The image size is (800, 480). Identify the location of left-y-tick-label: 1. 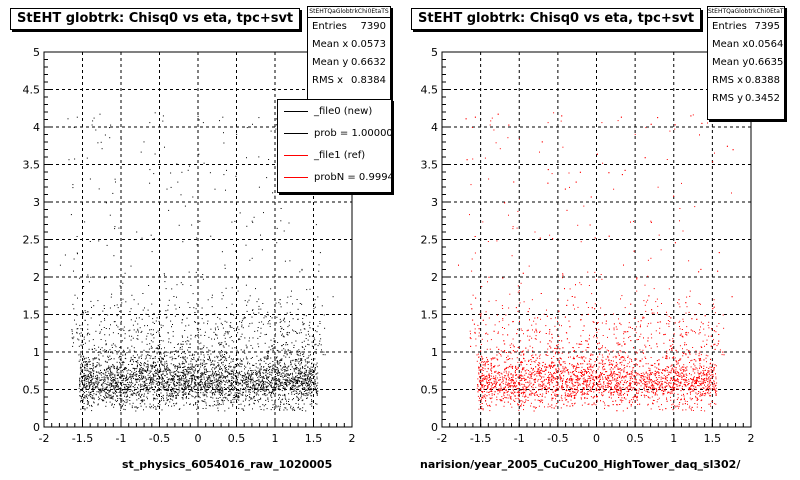
(36, 352).